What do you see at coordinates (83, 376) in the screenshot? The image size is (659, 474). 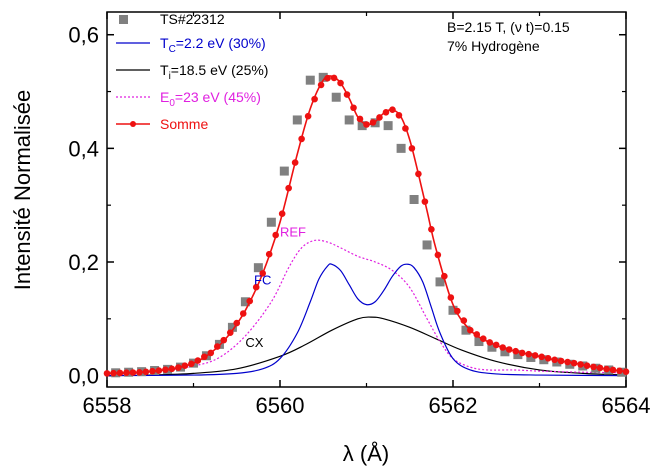 I see `y-tick-label: 0,0` at bounding box center [83, 376].